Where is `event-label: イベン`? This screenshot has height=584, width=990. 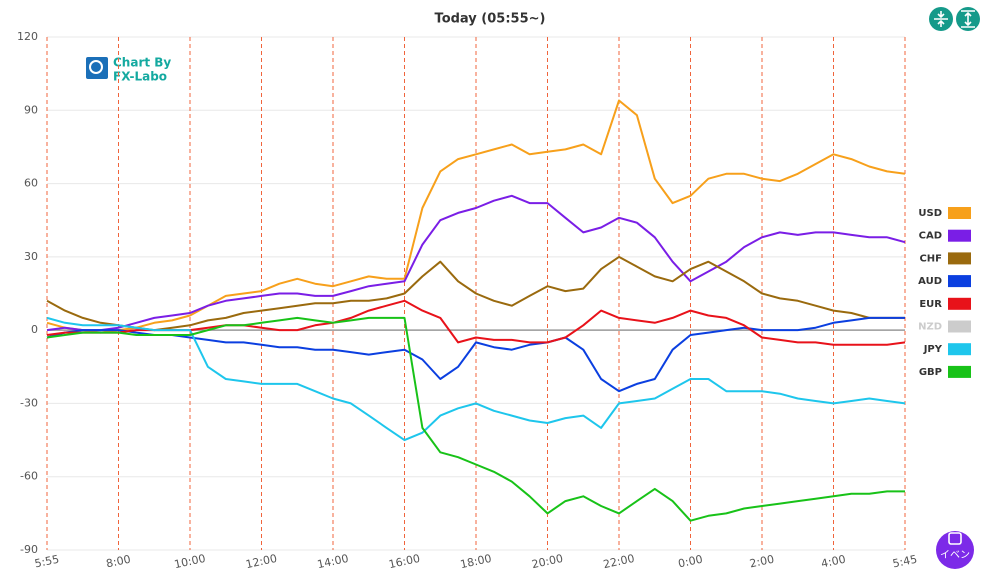 event-label: イベン is located at coordinates (955, 555).